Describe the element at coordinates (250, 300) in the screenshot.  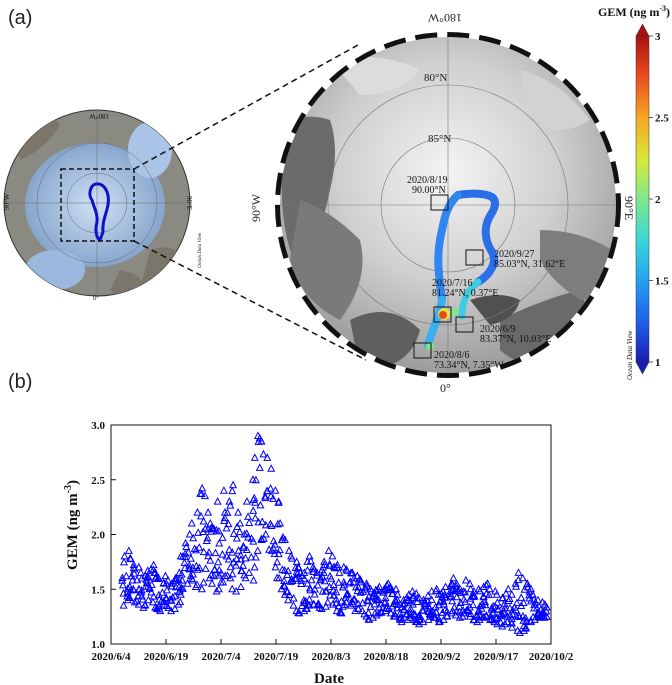
I see `connector-bottom` at that location.